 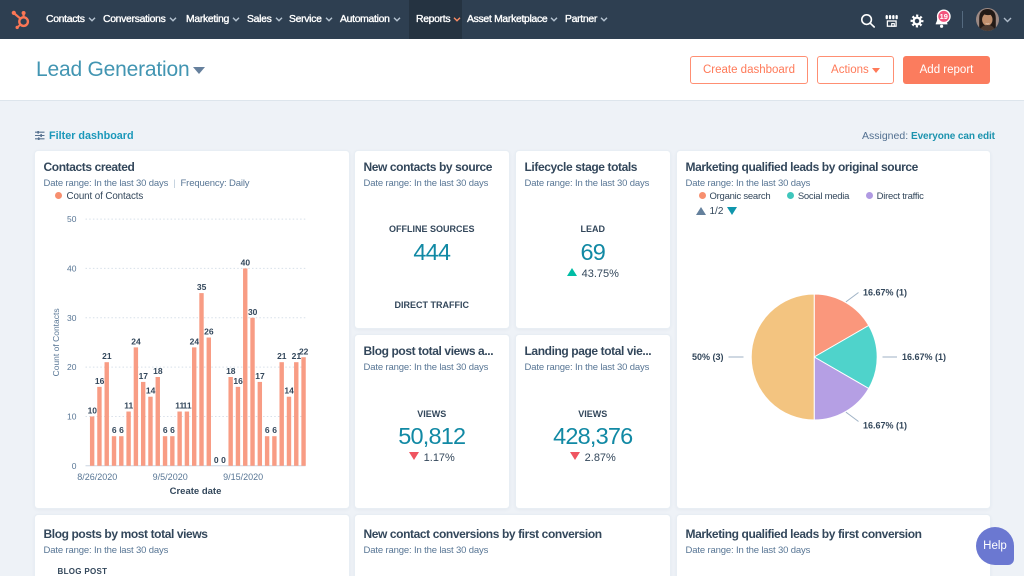 I want to click on svg-text: 20, so click(x=72, y=367).